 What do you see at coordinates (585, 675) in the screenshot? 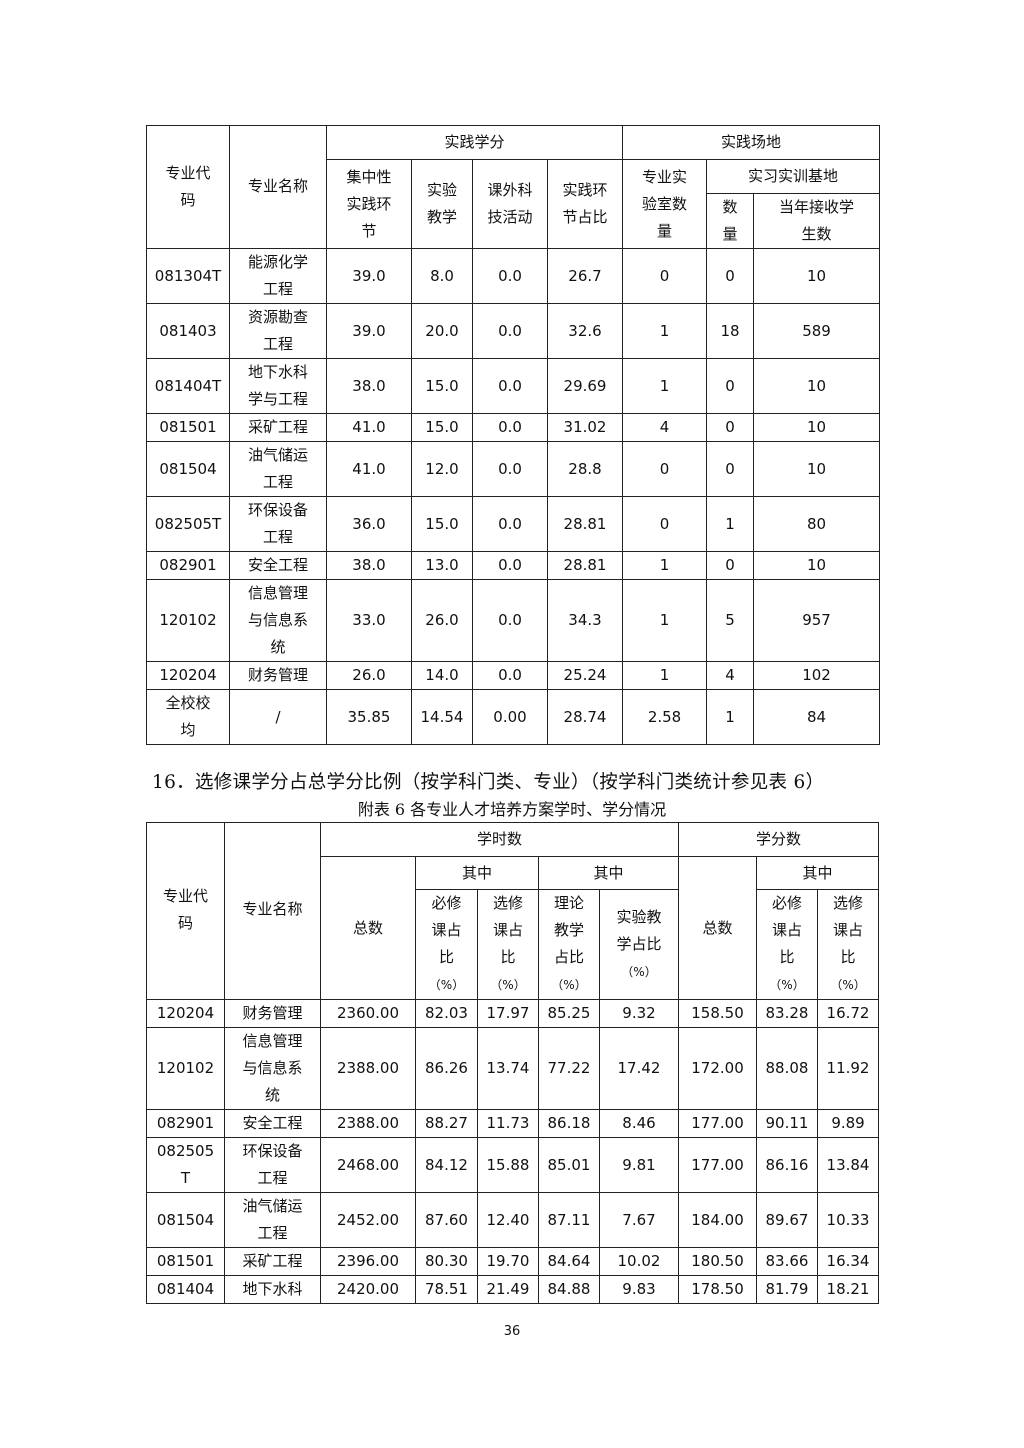
I see `cell-value: 25.24` at bounding box center [585, 675].